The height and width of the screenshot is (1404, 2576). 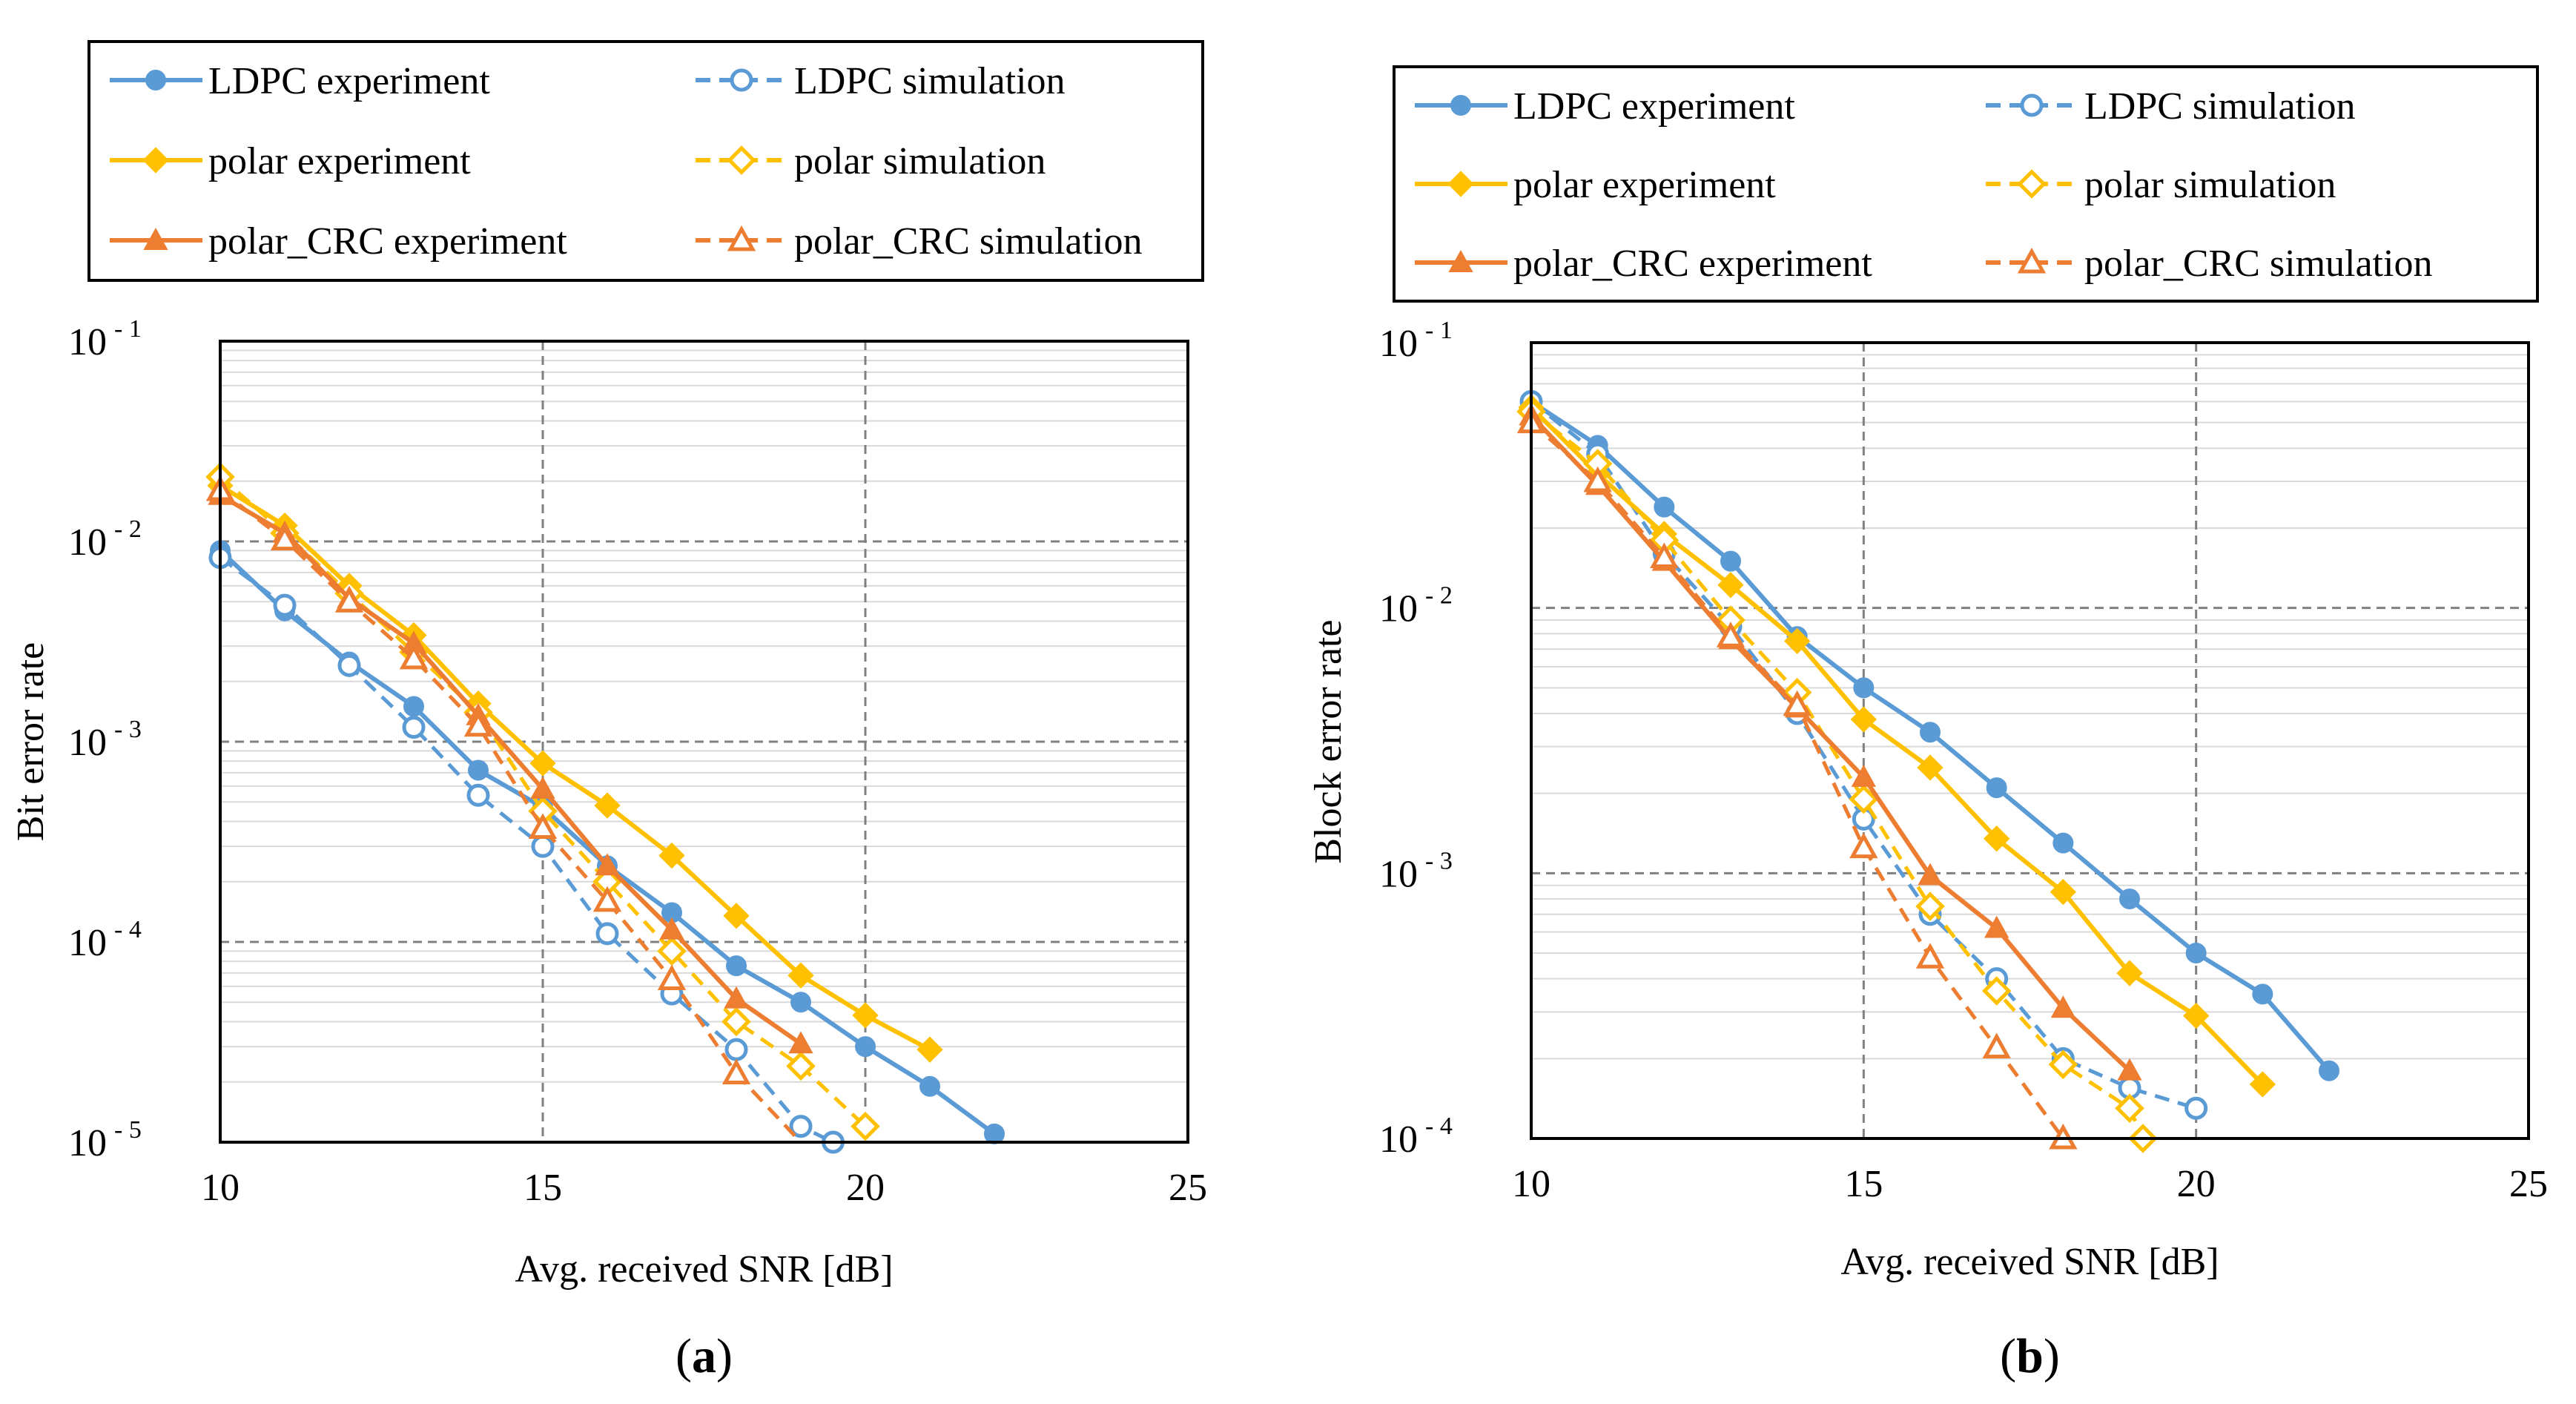 What do you see at coordinates (339, 161) in the screenshot?
I see `legend-label: polar experiment` at bounding box center [339, 161].